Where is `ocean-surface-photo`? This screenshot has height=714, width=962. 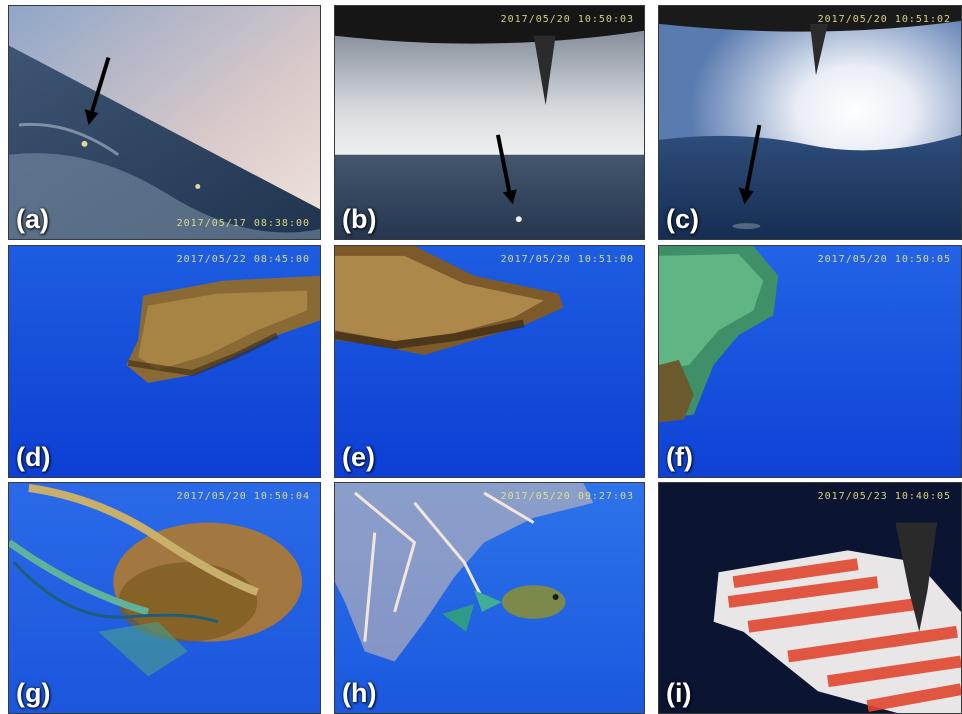
ocean-surface-photo is located at coordinates (164, 122).